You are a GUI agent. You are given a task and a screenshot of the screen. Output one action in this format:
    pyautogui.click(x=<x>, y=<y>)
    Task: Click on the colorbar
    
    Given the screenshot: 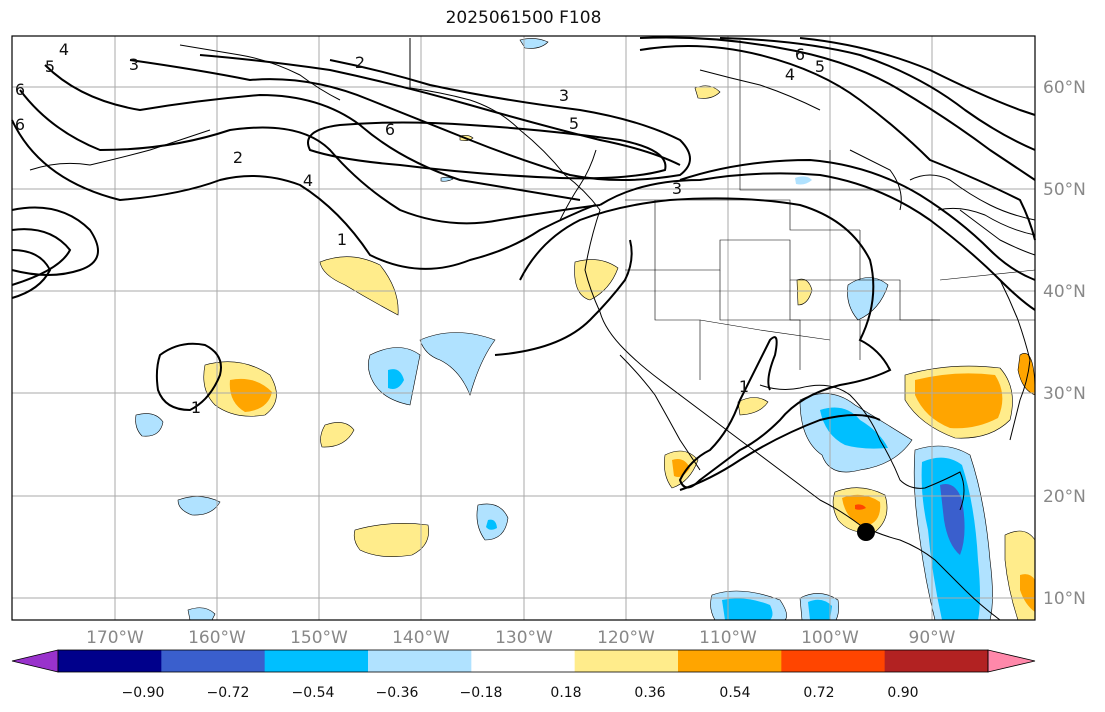 What is the action you would take?
    pyautogui.click(x=523, y=661)
    